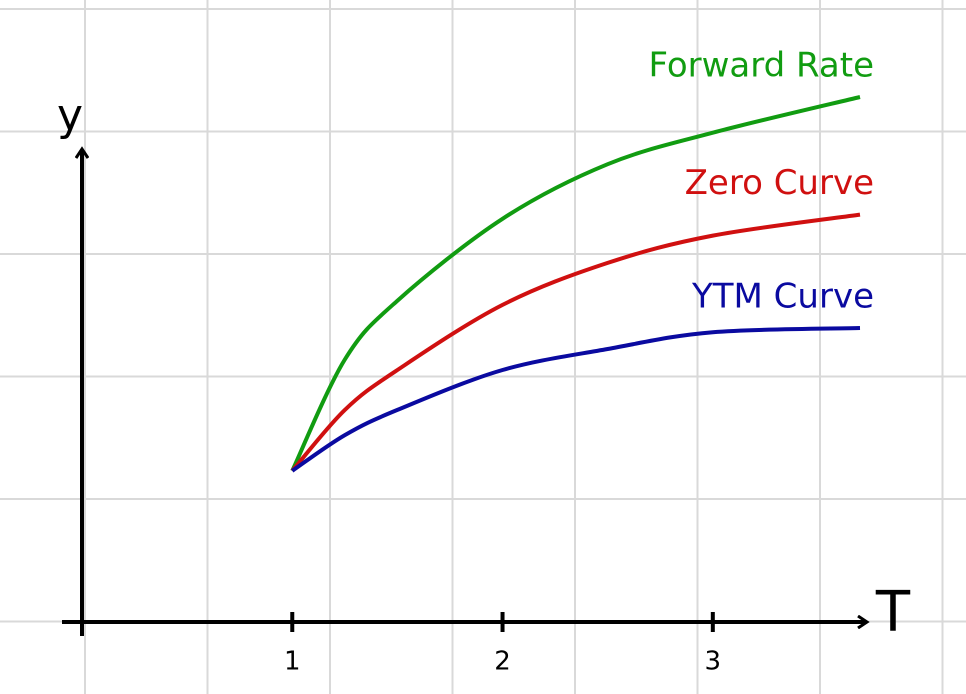  What do you see at coordinates (70, 115) in the screenshot?
I see `y-axis-label: y` at bounding box center [70, 115].